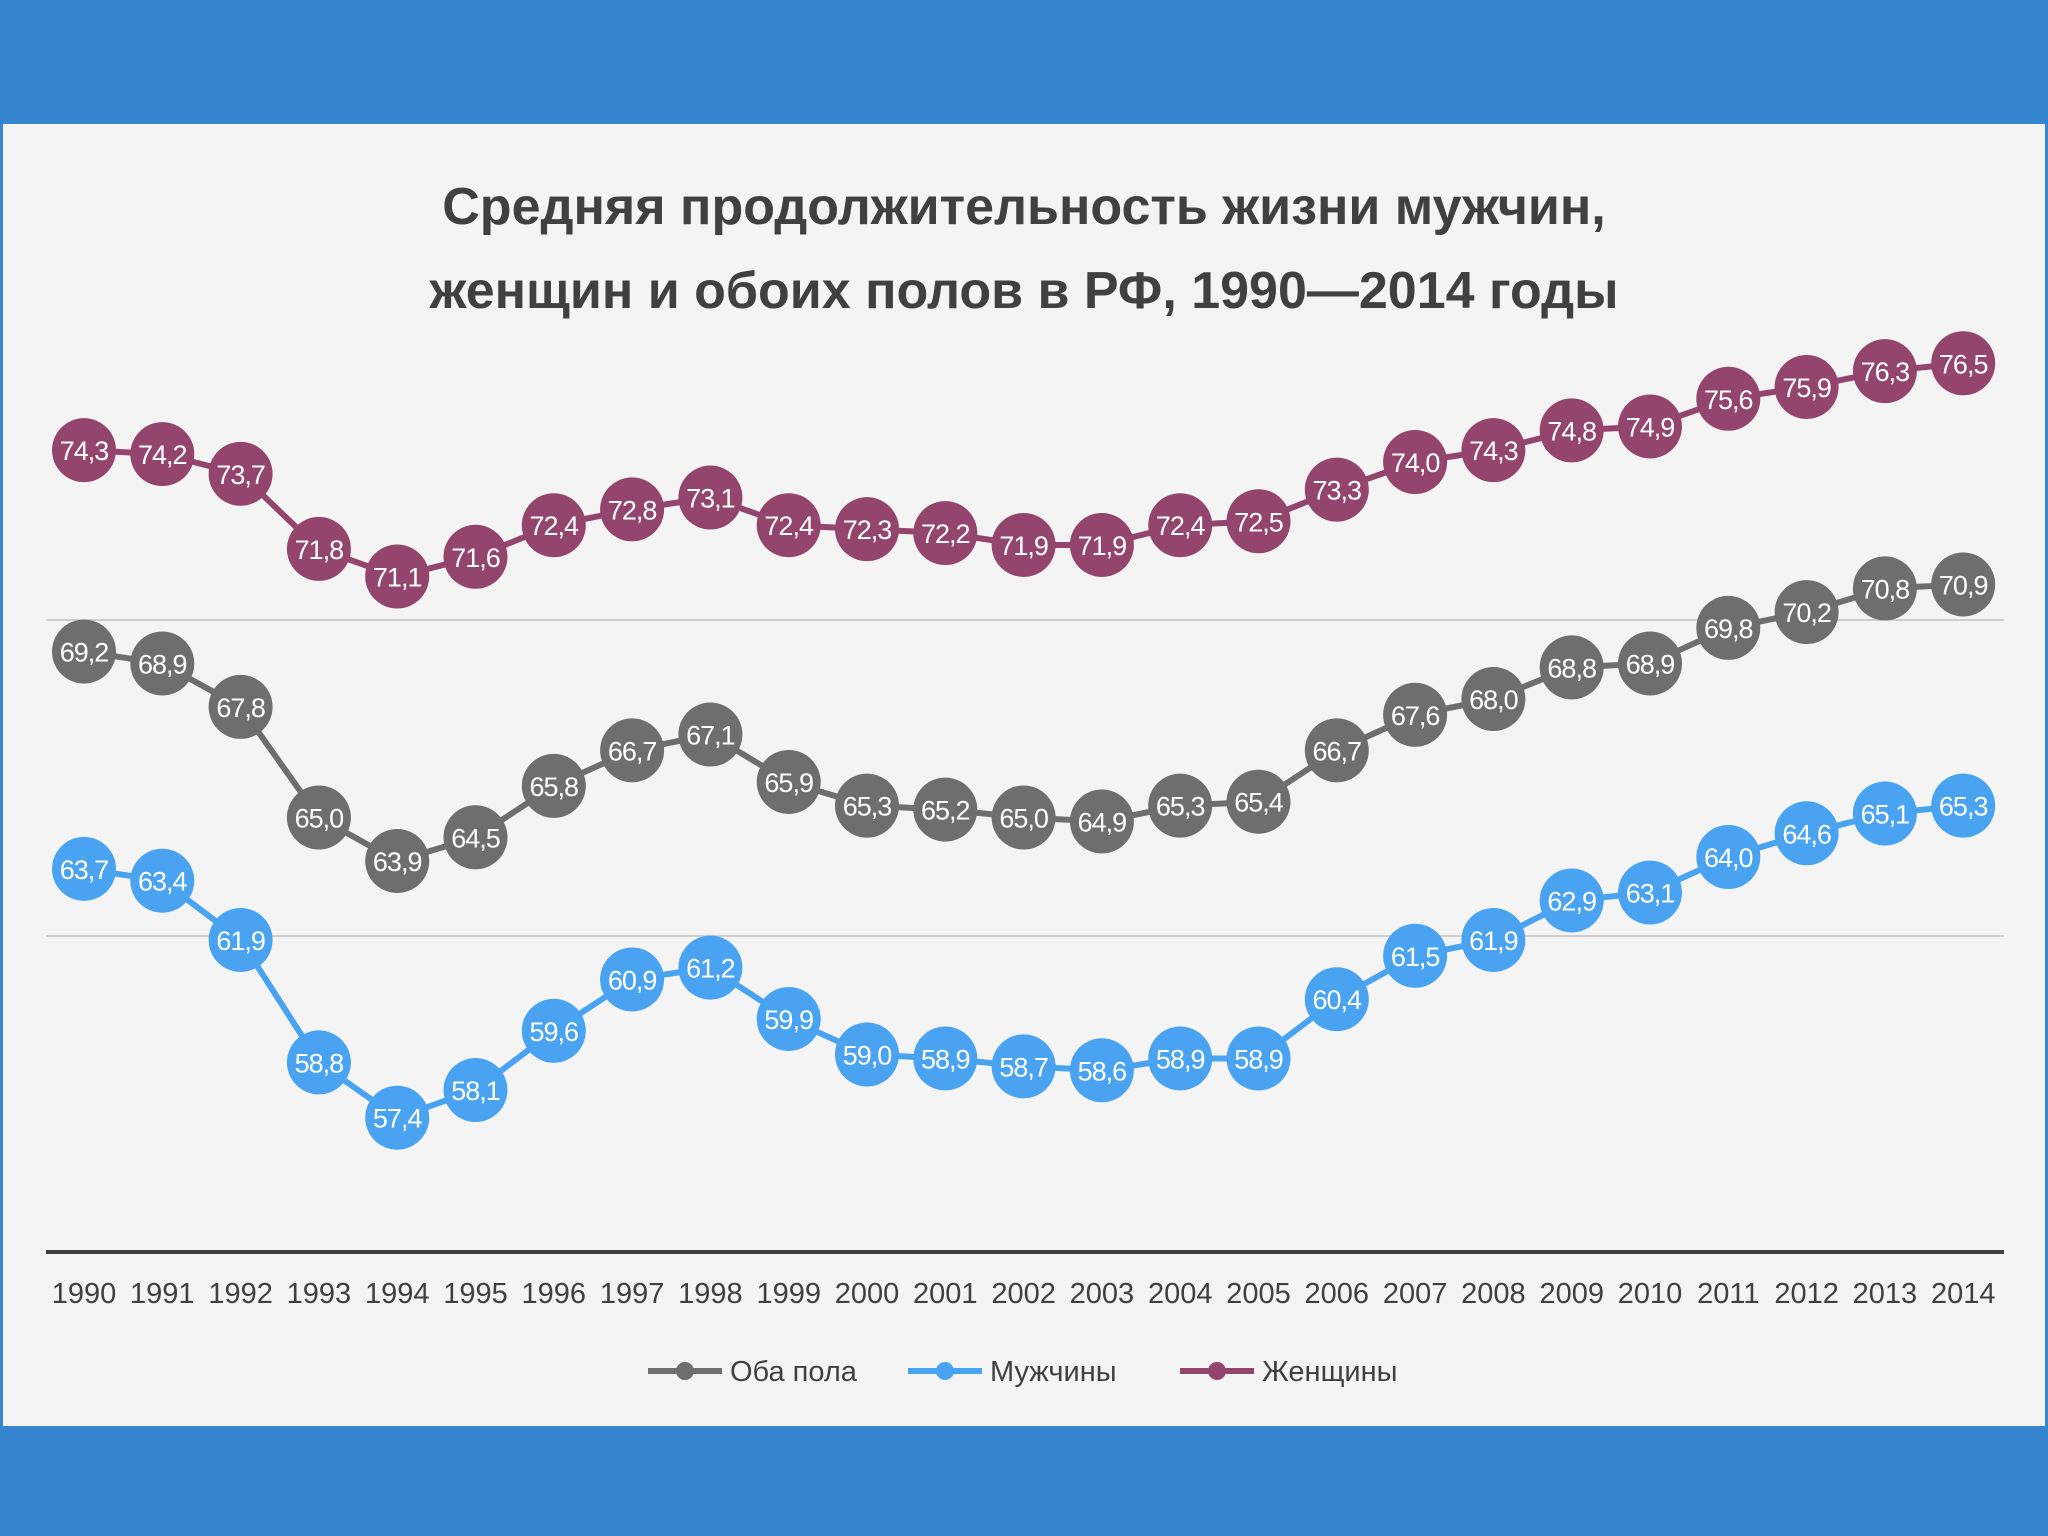  I want to click on x-tick-label: 2011, so click(1728, 1294).